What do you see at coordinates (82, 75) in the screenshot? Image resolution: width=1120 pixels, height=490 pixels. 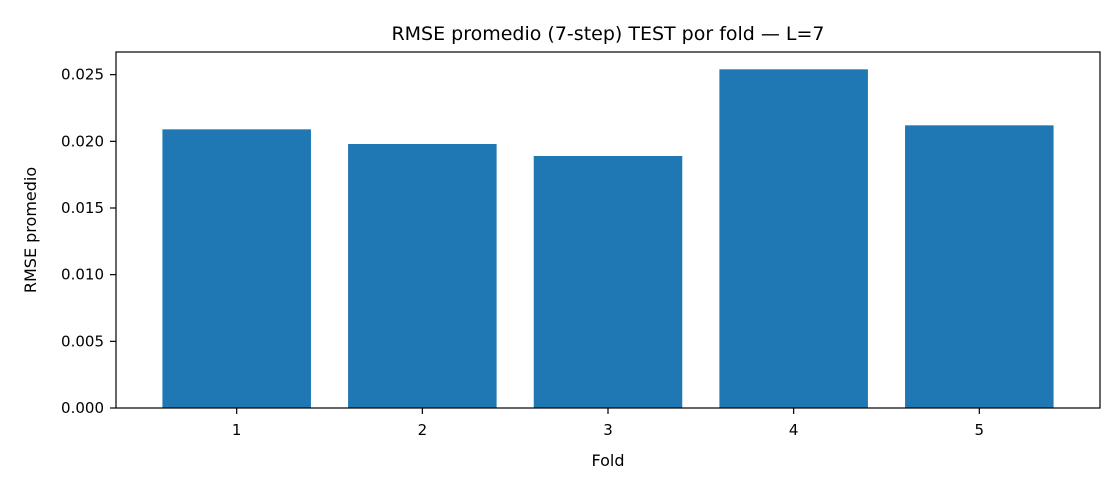 I see `y-tick-label: 0.025` at bounding box center [82, 75].